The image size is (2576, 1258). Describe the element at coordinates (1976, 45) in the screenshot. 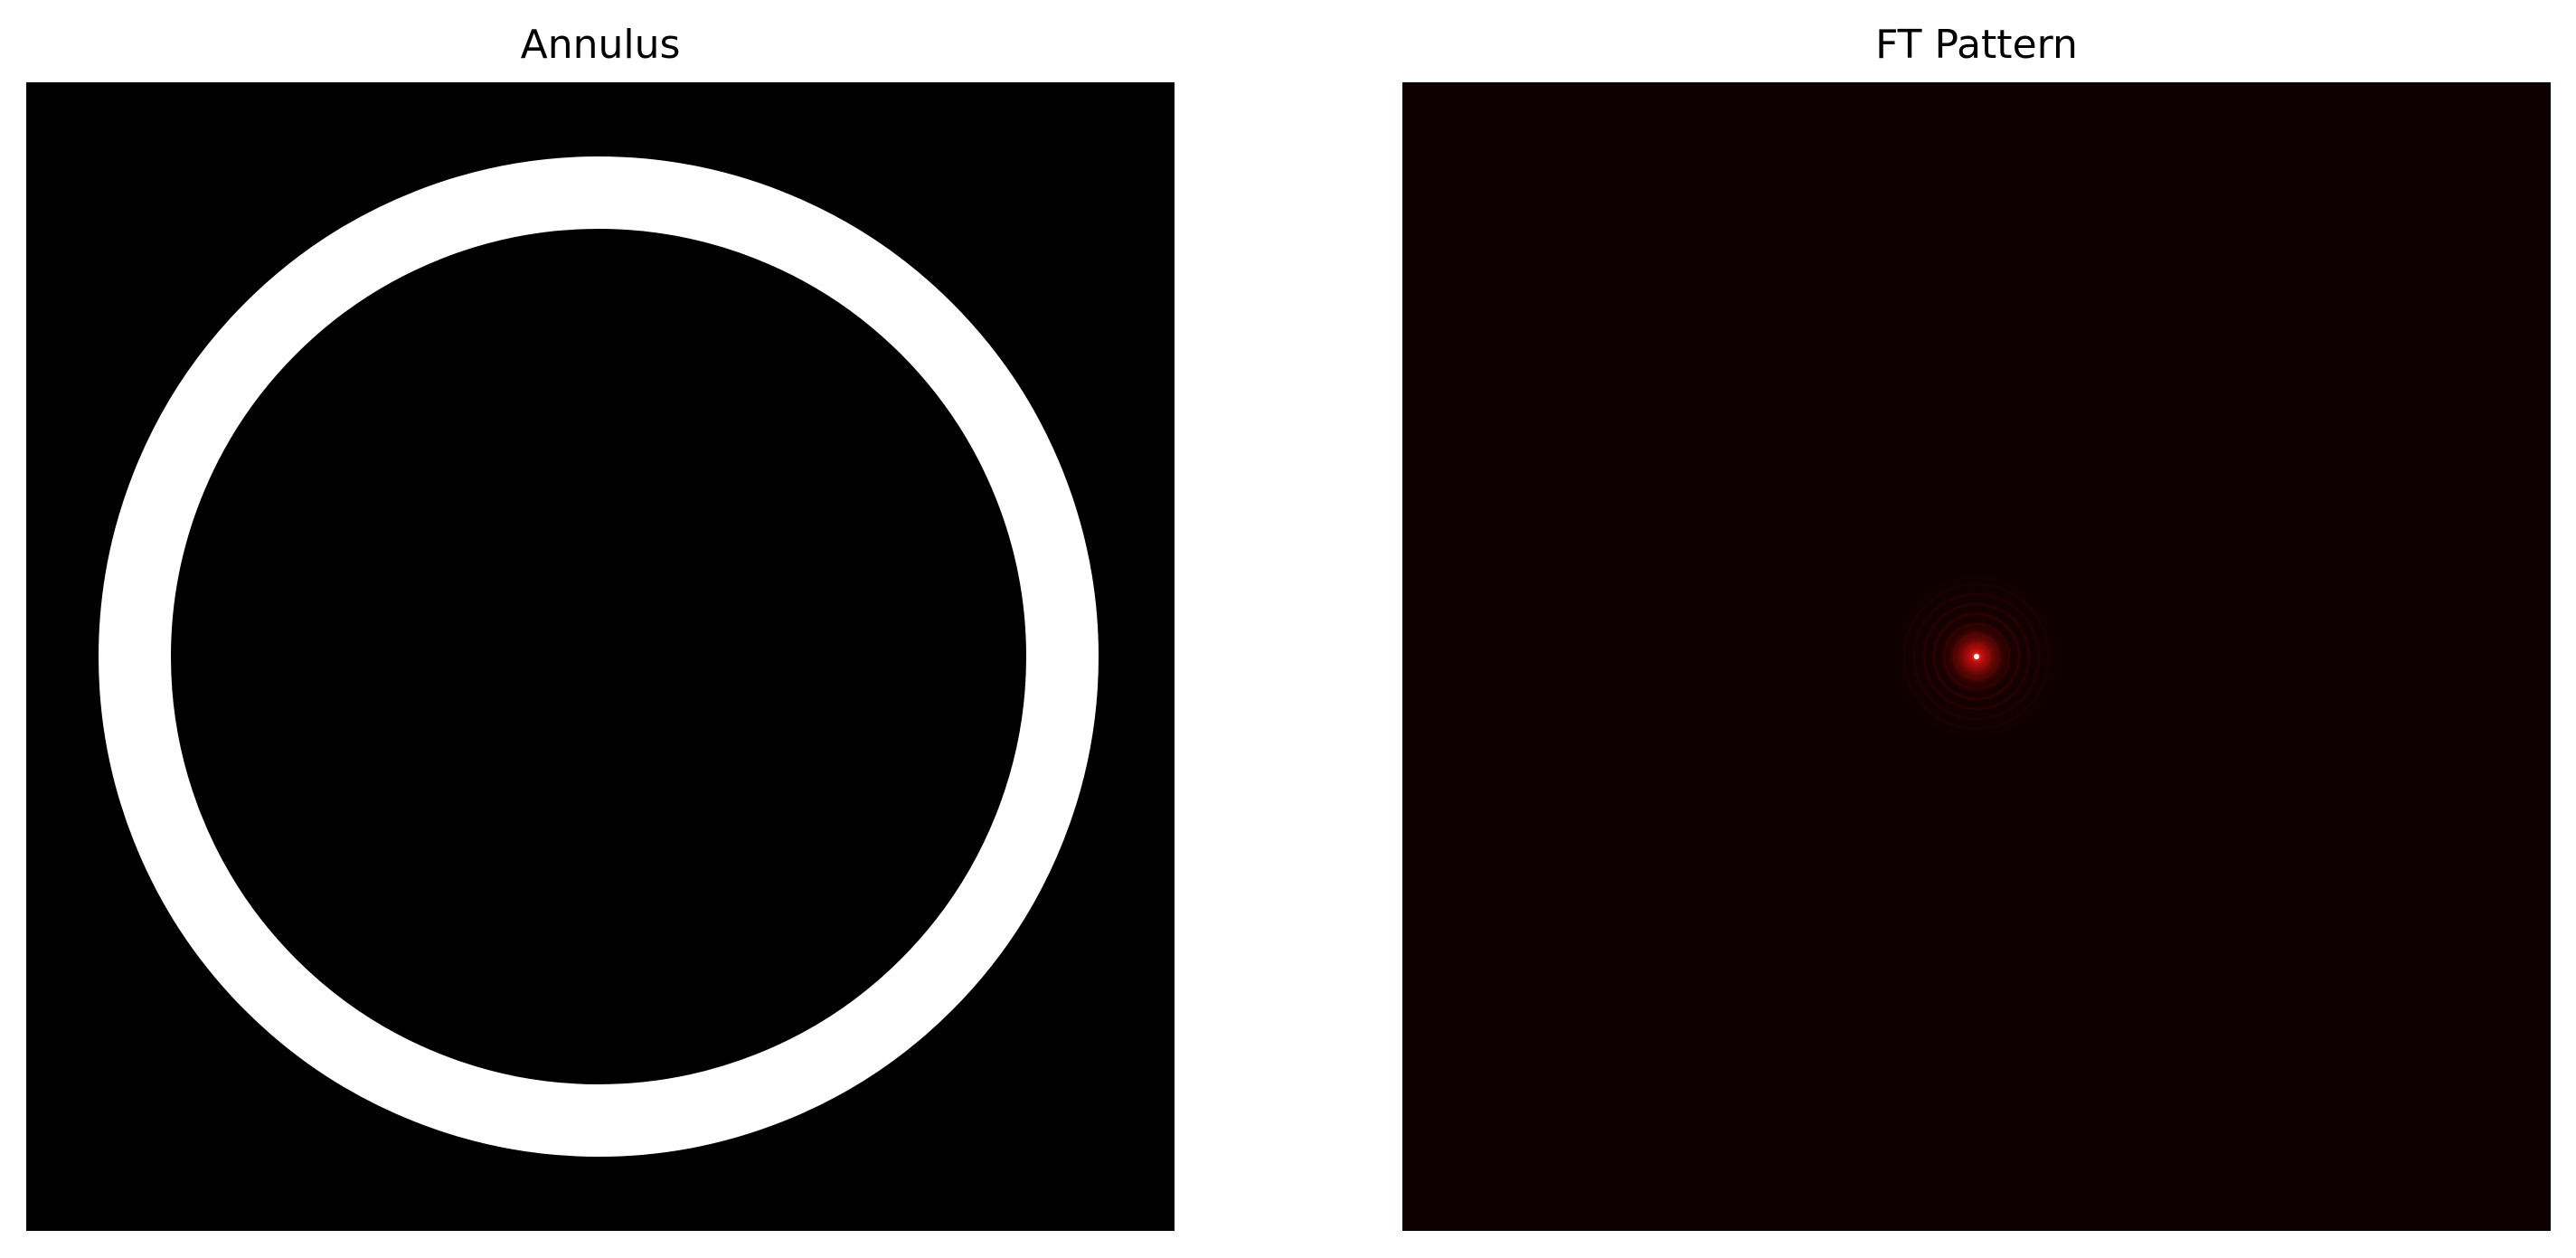

I see `ft-pattern-title: FT Pattern` at that location.